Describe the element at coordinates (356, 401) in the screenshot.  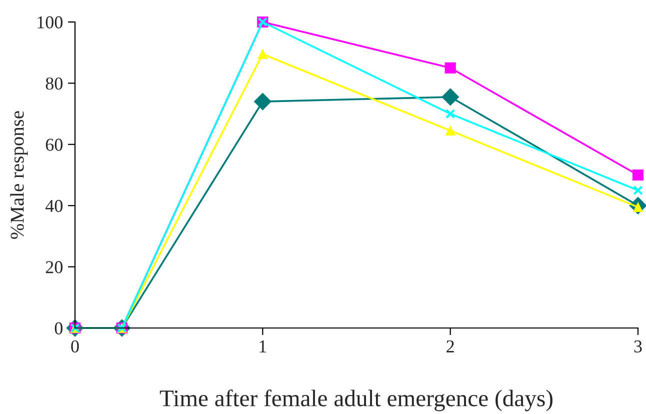
I see `x-axis-title: Time after female adult emergence (days)` at that location.